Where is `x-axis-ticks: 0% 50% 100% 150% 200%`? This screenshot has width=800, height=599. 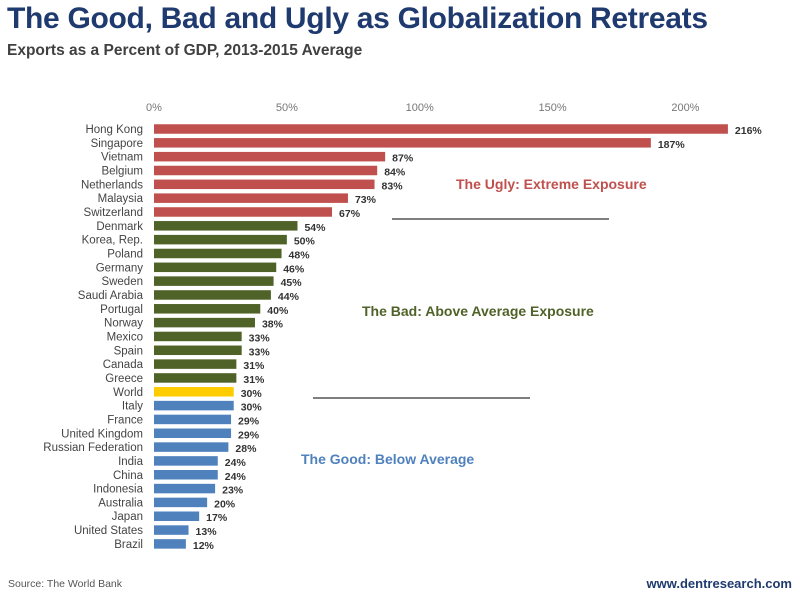 x-axis-ticks: 0% 50% 100% 150% 200% is located at coordinates (423, 108).